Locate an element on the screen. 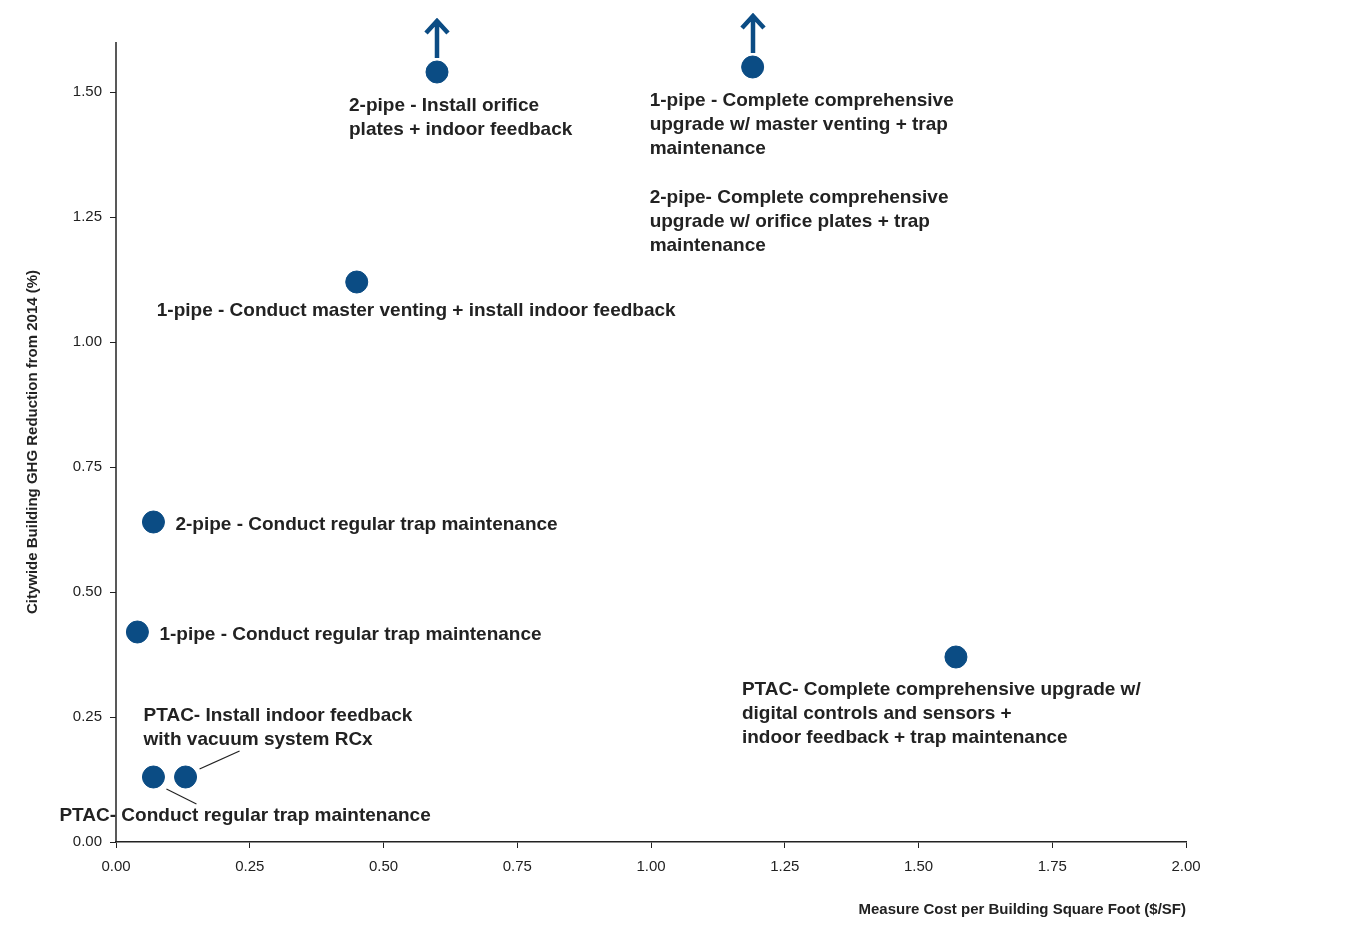  y-axis-title: Citywide Building GHG Reduction from 2014 (%) is located at coordinates (32, 442).